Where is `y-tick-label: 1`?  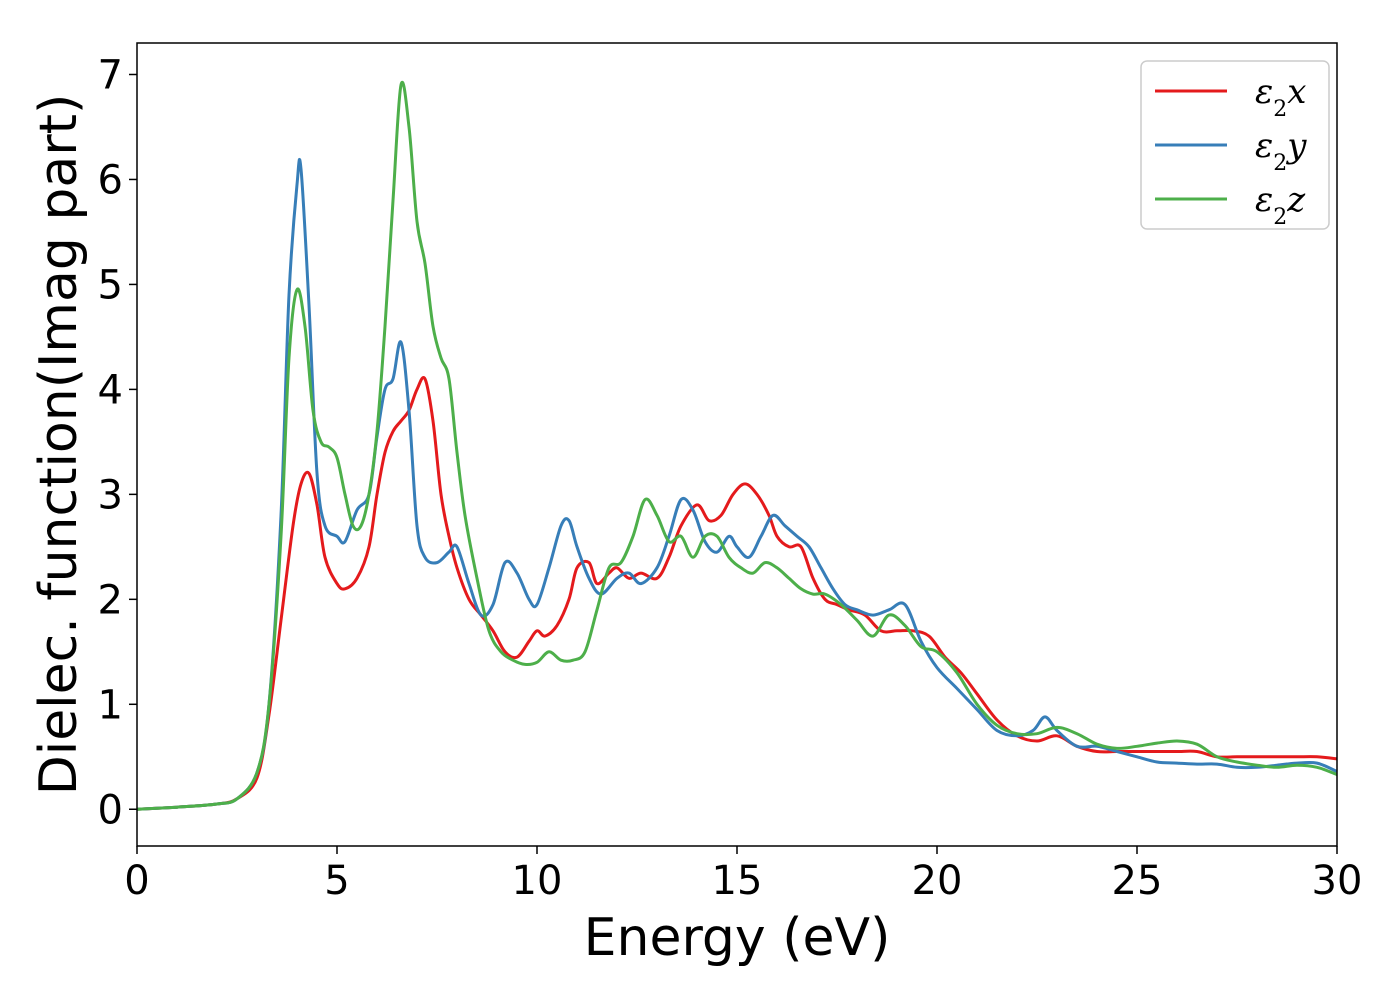 y-tick-label: 1 is located at coordinates (110, 705).